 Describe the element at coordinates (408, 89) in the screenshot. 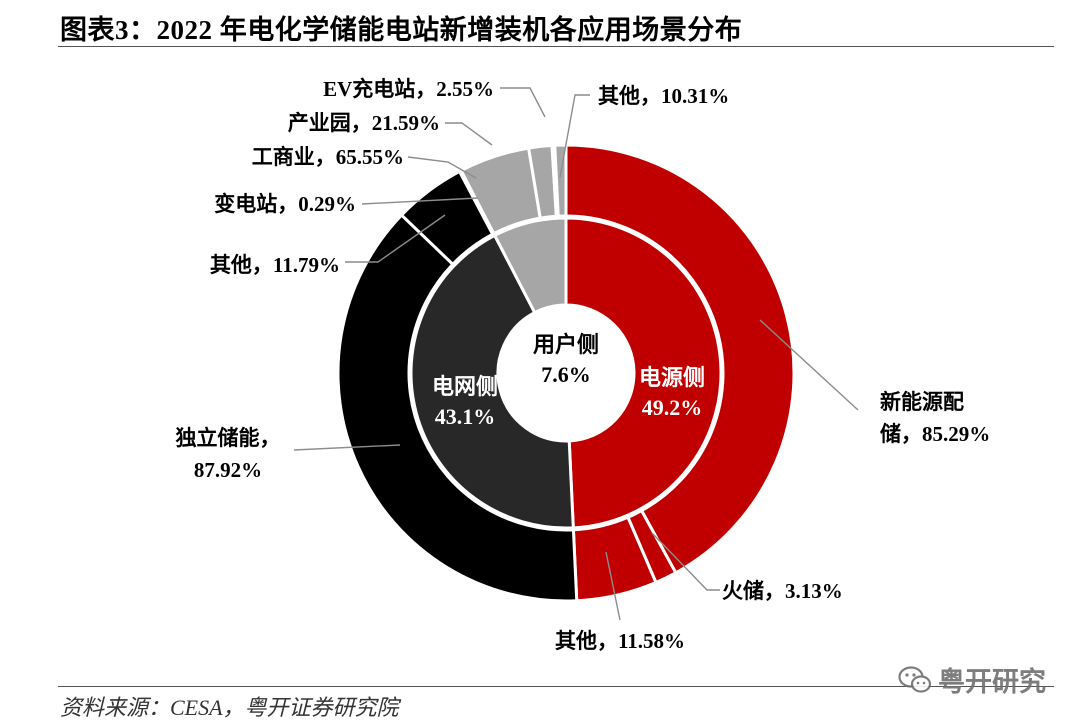

I see `outer-label-8: EV充电站，2.55%` at that location.